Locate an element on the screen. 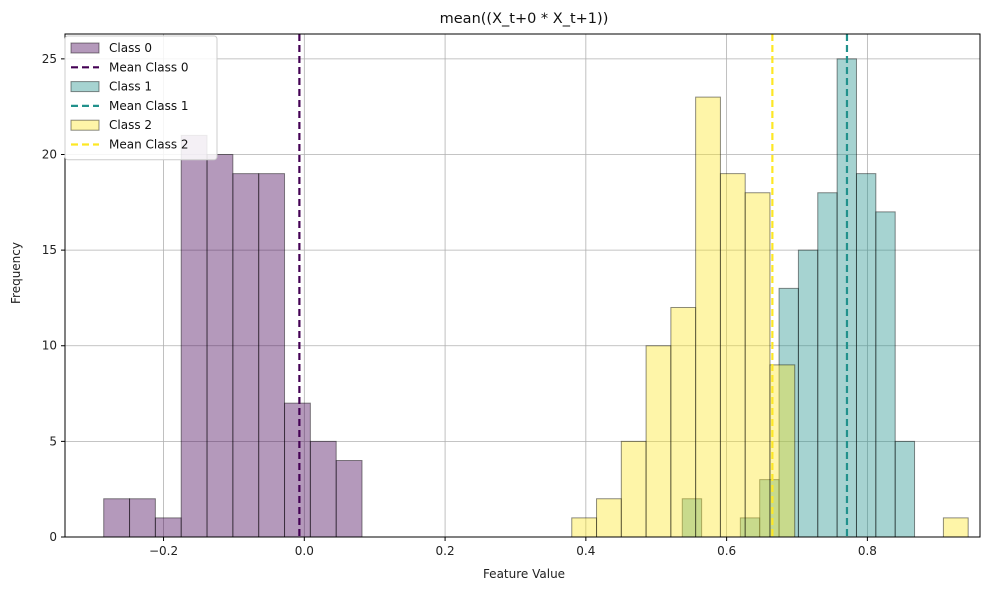 The width and height of the screenshot is (989, 590). legend-label: Class 0 is located at coordinates (130, 48).